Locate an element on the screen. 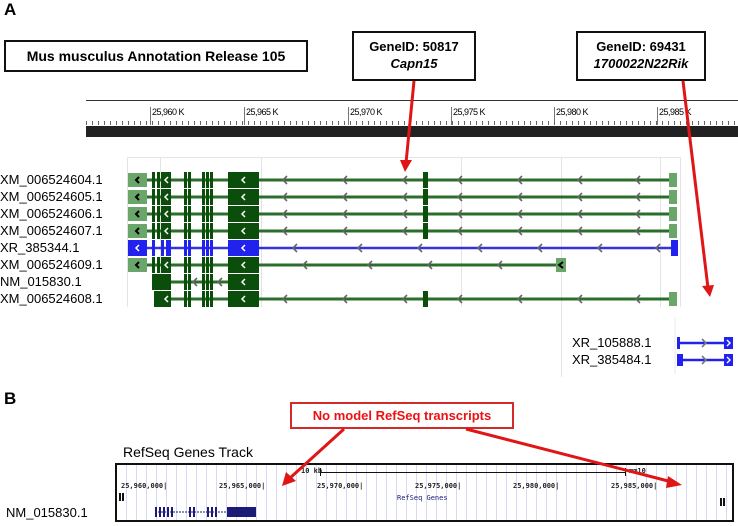  red-arrow-1700022n22rik is located at coordinates (697, 188).